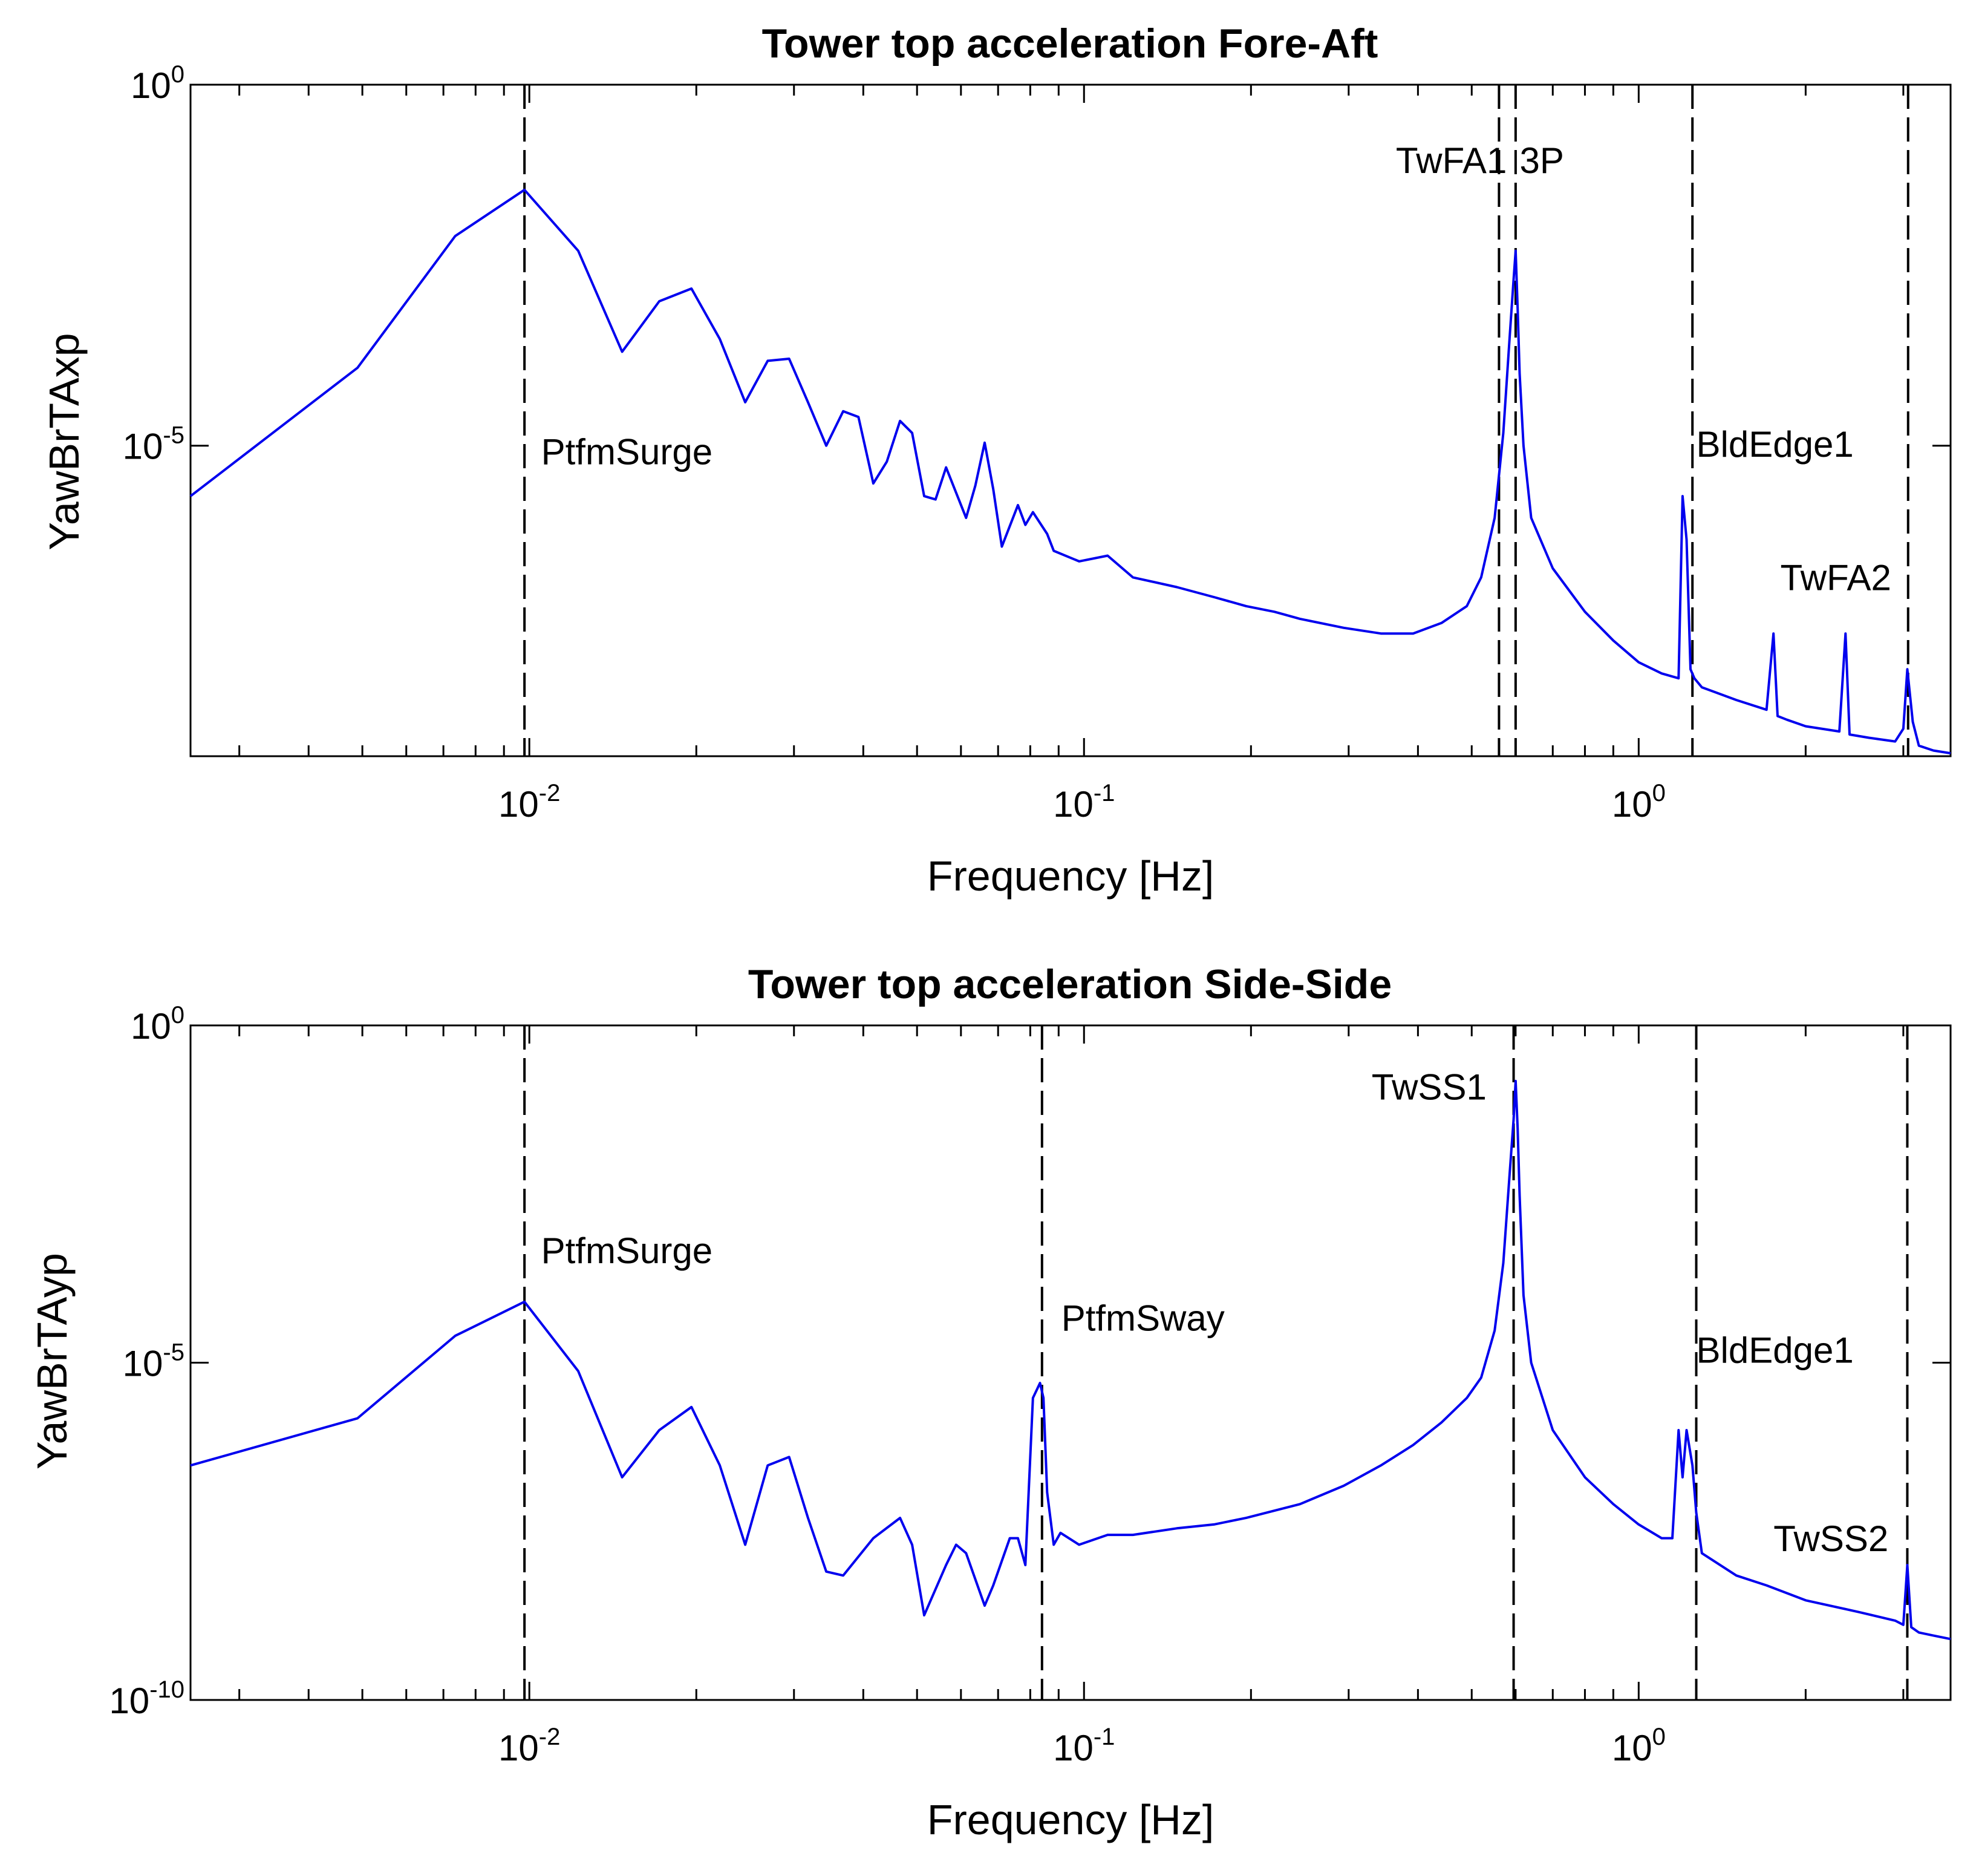 The image size is (1979, 1876). Describe the element at coordinates (52, 1361) in the screenshot. I see `y-axis-label: YawBrTAyp` at that location.